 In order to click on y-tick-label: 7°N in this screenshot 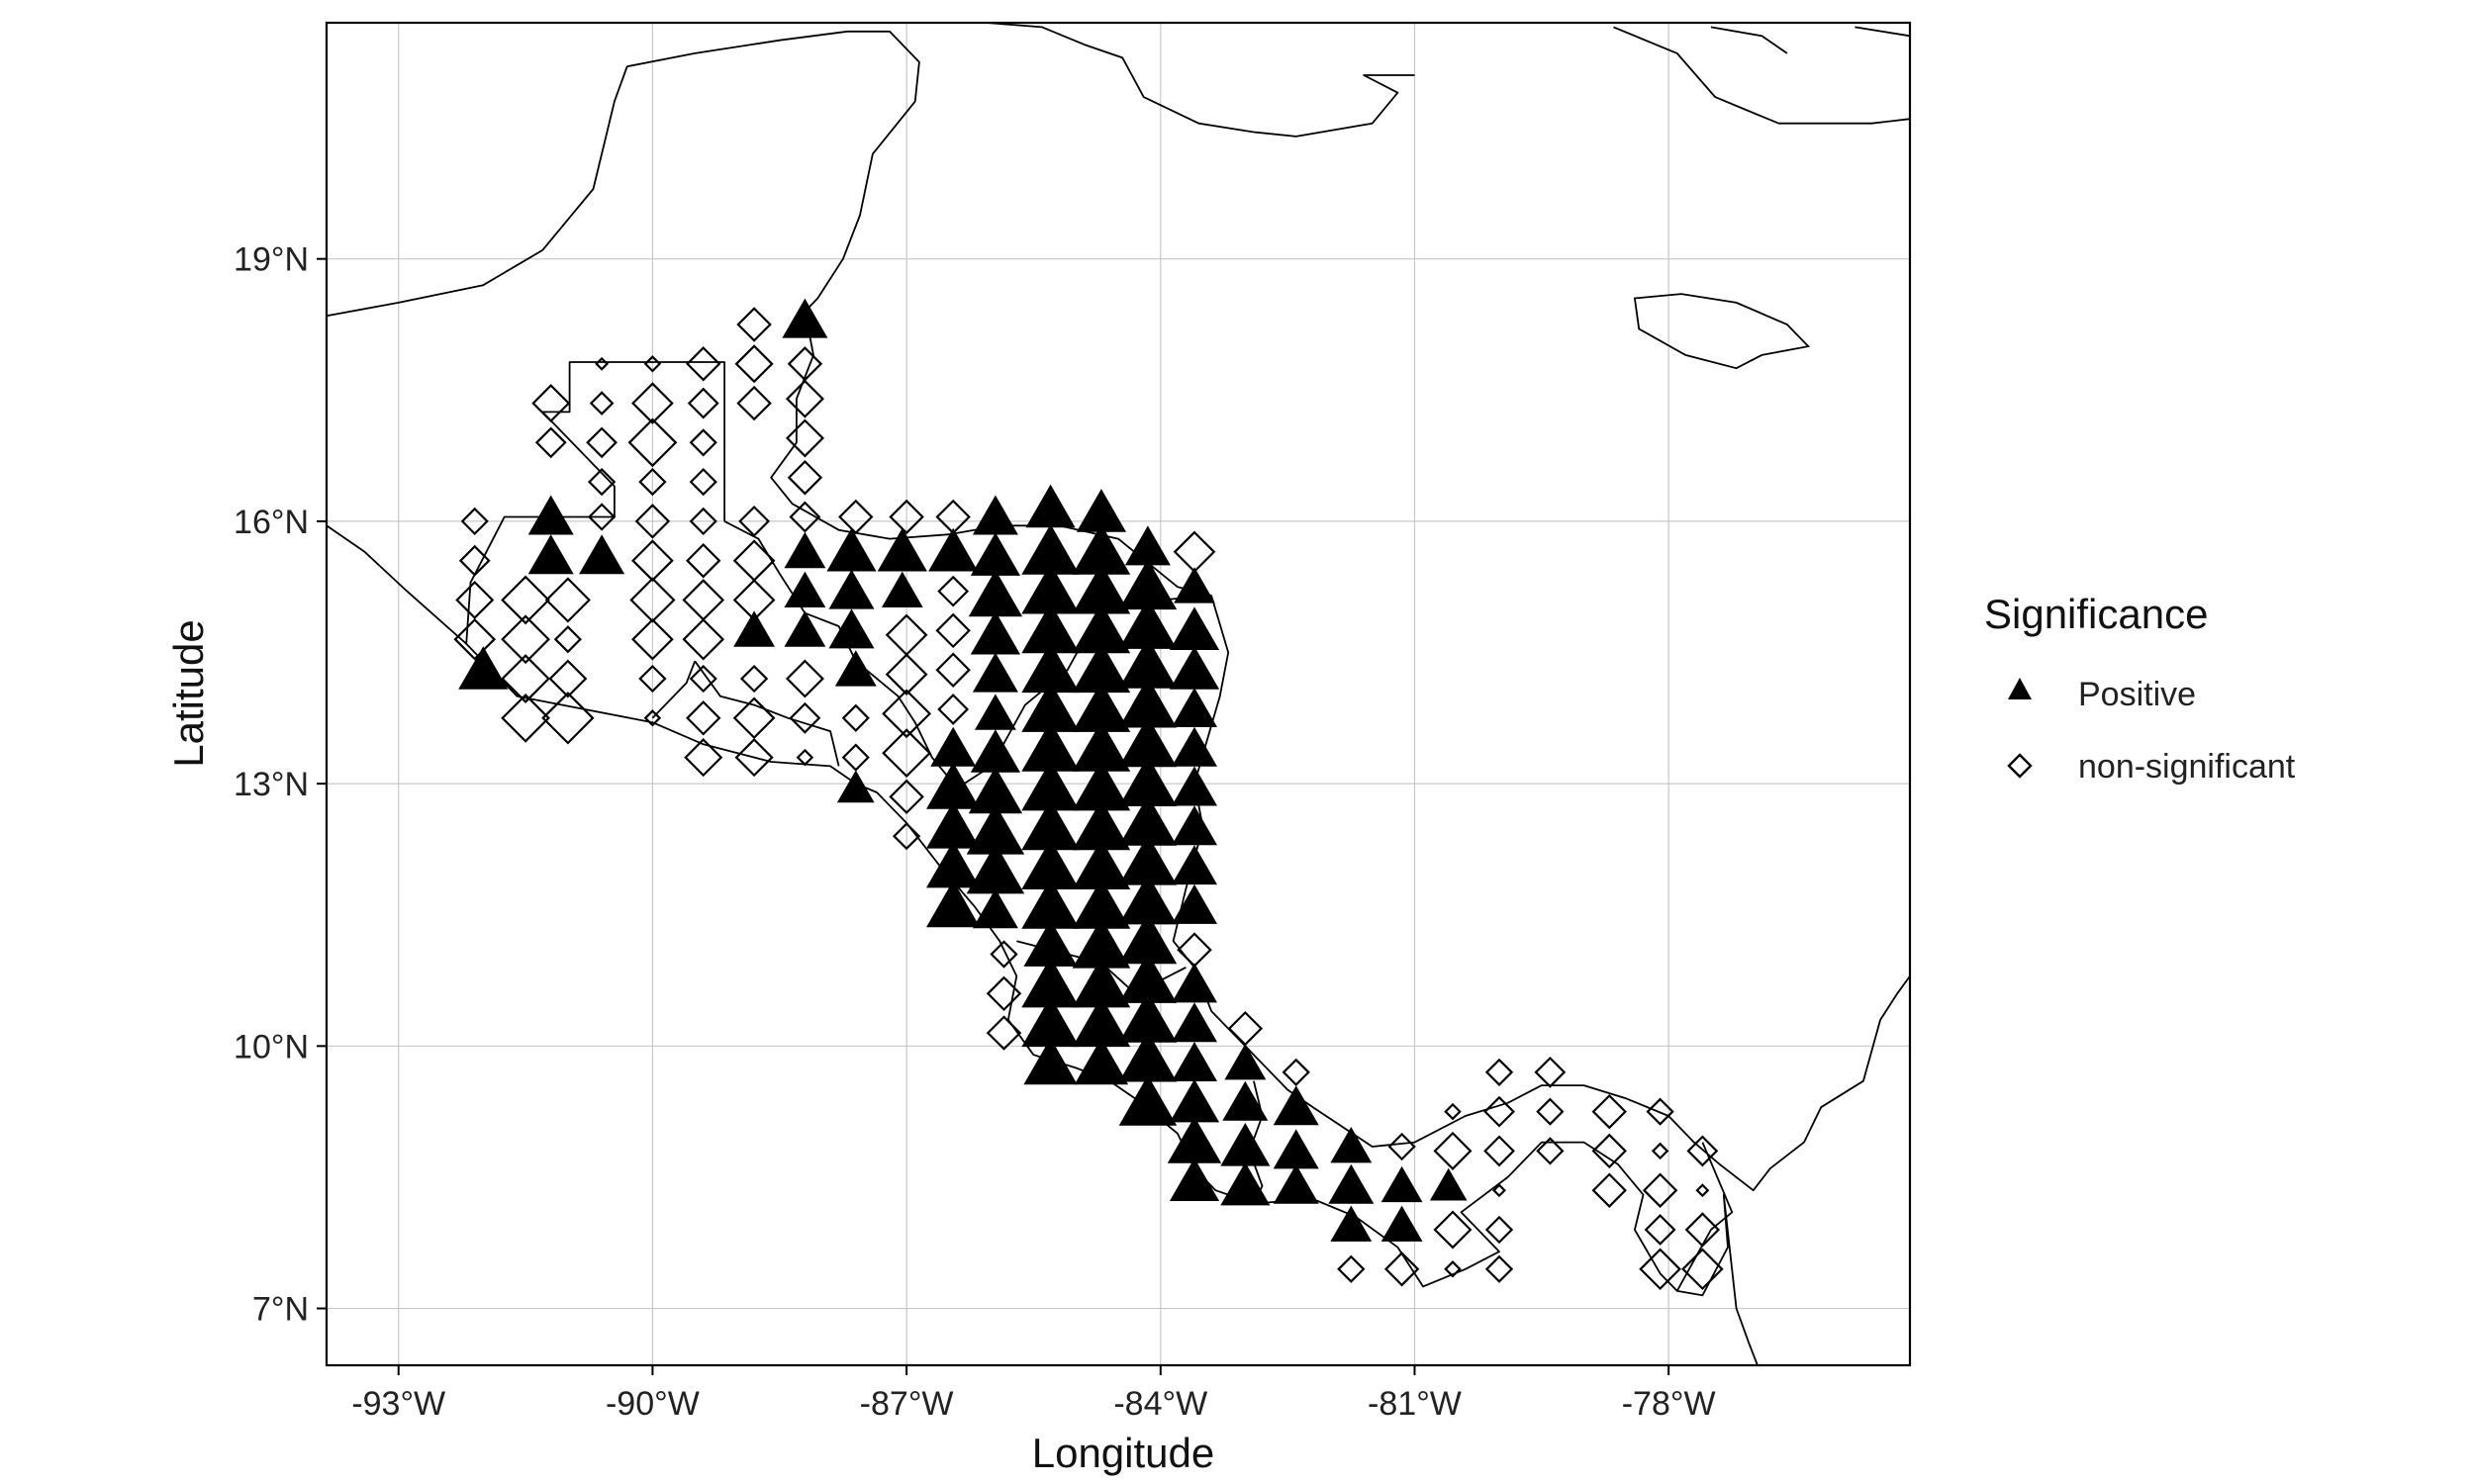, I will do `click(280, 1310)`.